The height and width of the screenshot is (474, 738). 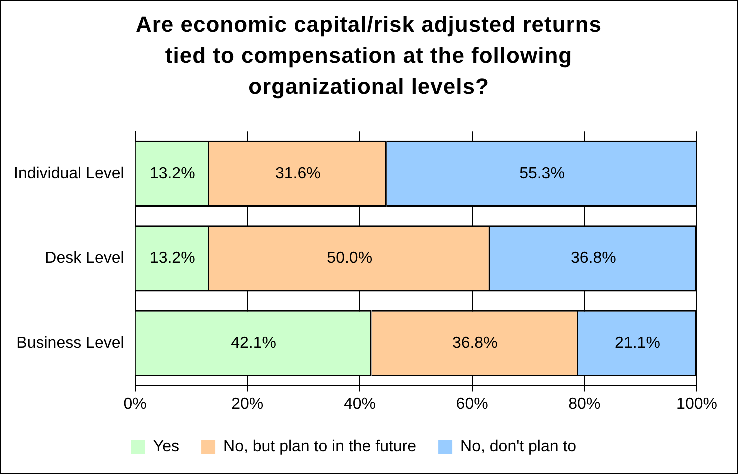 What do you see at coordinates (472, 404) in the screenshot?
I see `x-tick-label: 60%` at bounding box center [472, 404].